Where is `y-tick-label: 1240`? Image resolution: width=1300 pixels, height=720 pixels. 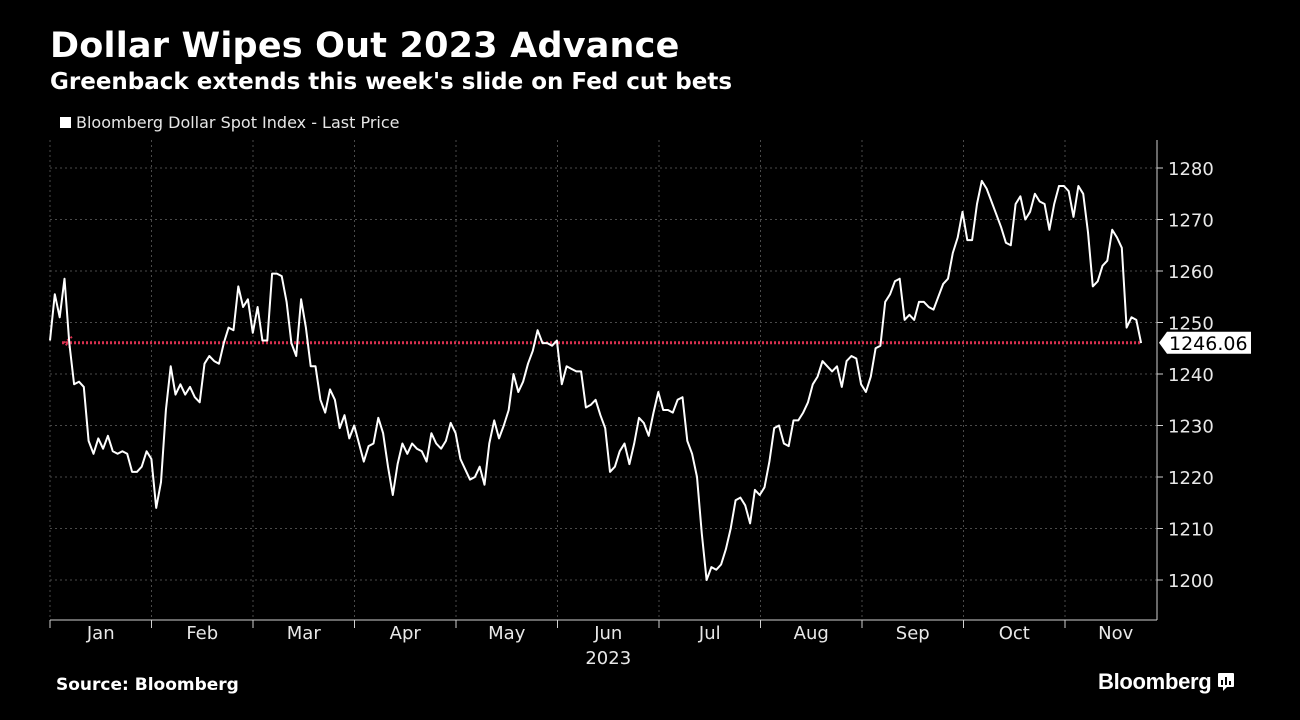 y-tick-label: 1240 is located at coordinates (1191, 375).